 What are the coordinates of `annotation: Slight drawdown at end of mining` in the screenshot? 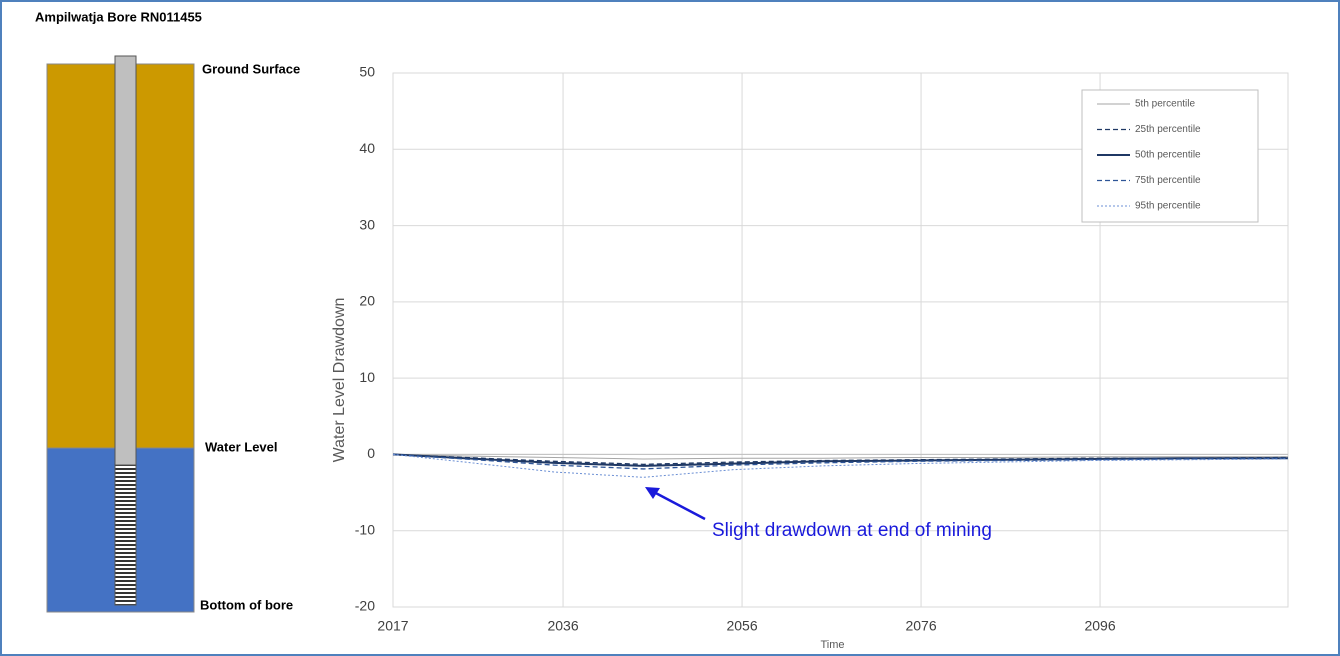 It's located at (852, 530).